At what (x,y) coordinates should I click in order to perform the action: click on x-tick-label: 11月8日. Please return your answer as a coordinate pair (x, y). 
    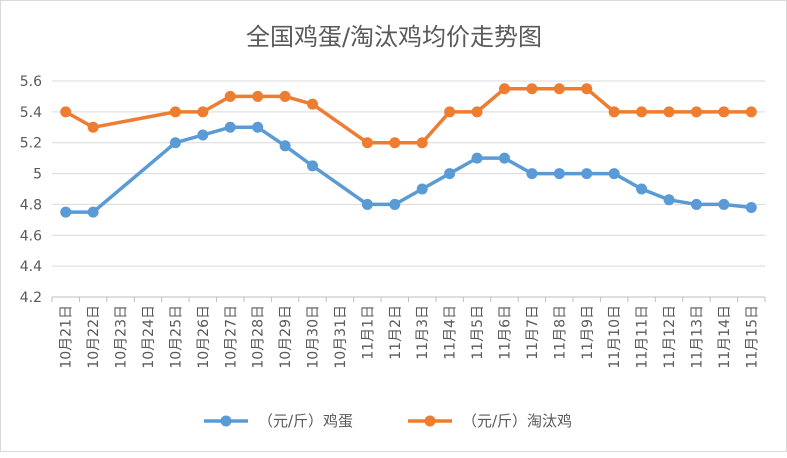
    Looking at the image, I should click on (560, 332).